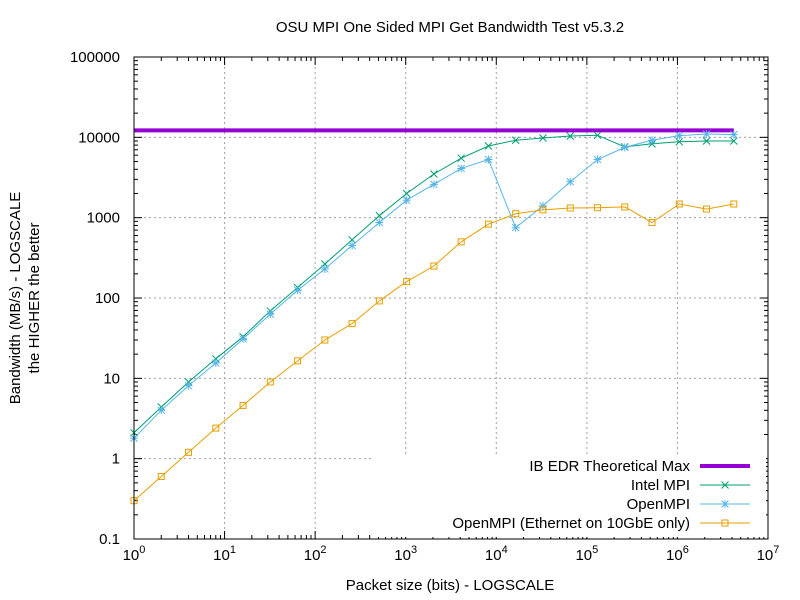 The height and width of the screenshot is (600, 800). Describe the element at coordinates (658, 504) in the screenshot. I see `legend-label: OpenMPI` at that location.